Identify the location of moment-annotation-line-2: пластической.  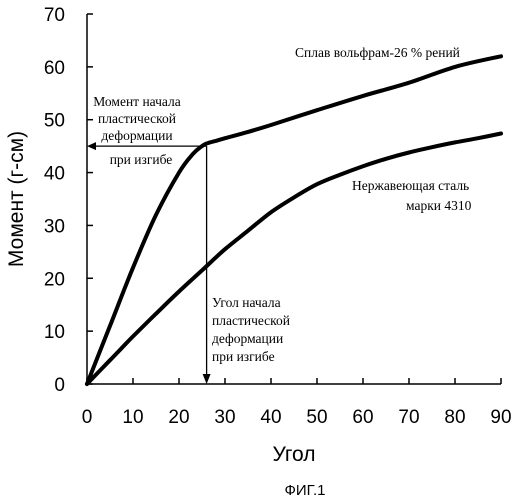
(137, 118).